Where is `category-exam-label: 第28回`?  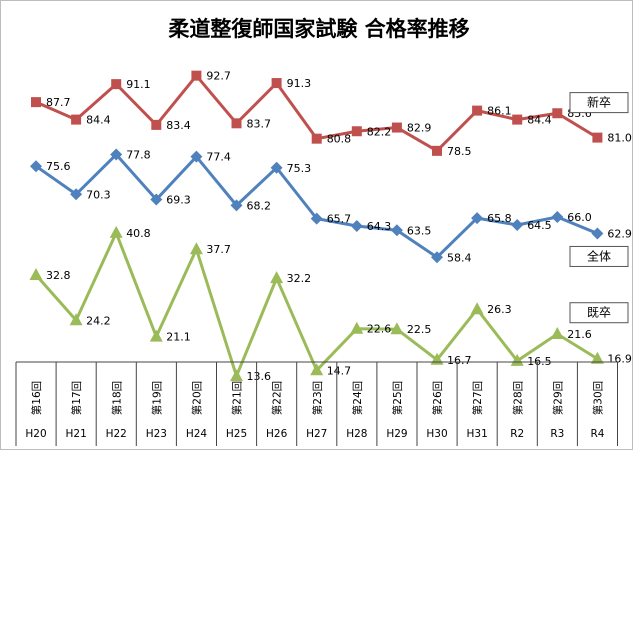 category-exam-label: 第28回 is located at coordinates (517, 398).